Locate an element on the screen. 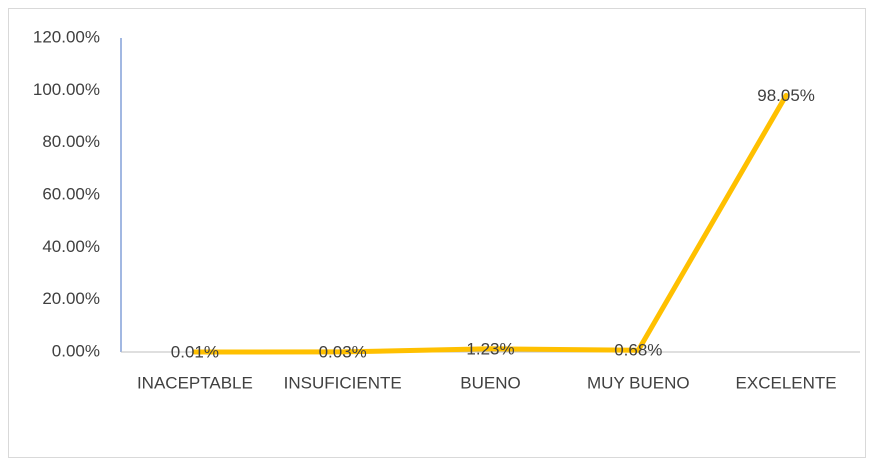  data-label: 98.05% is located at coordinates (786, 95).